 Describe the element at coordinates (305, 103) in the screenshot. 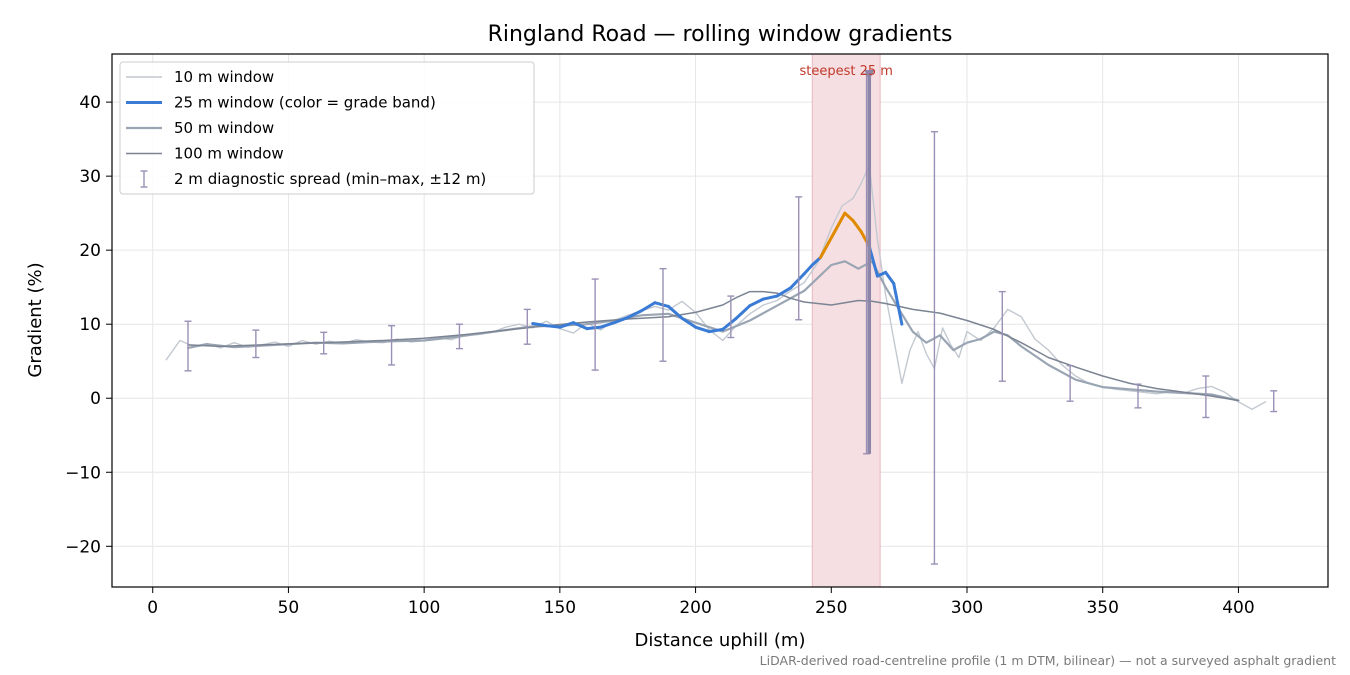

I see `legend-label: 25 m window (color = grade band)` at that location.